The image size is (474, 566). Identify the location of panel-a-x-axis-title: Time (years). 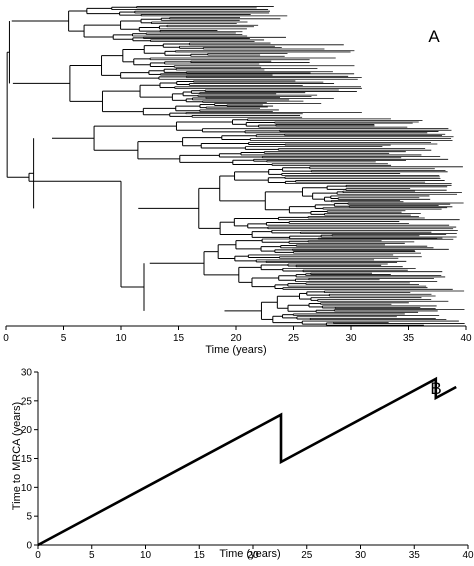
(235, 350).